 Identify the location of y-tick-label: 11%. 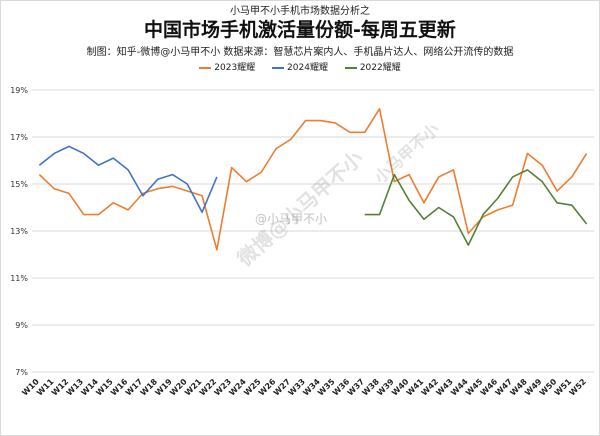
(19, 278).